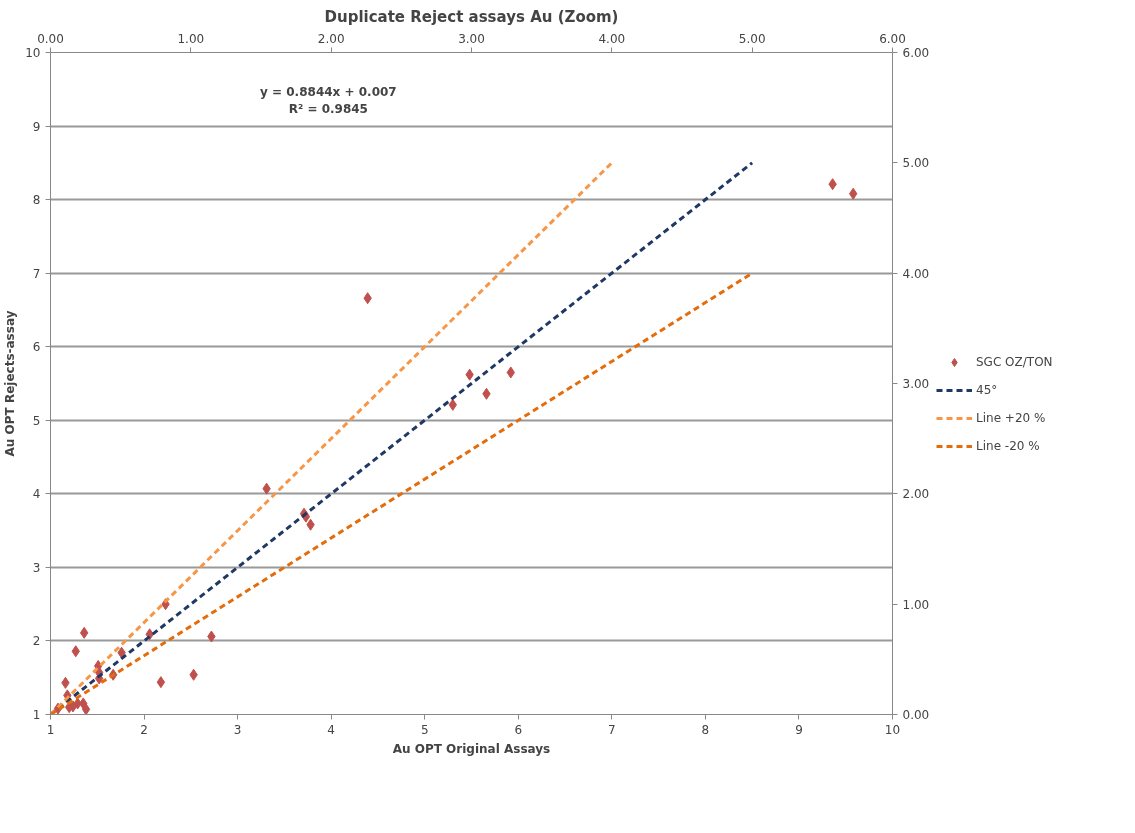 Image resolution: width=1135 pixels, height=833 pixels. I want to click on x-axis-title: Au OPT Original Assays, so click(471, 748).